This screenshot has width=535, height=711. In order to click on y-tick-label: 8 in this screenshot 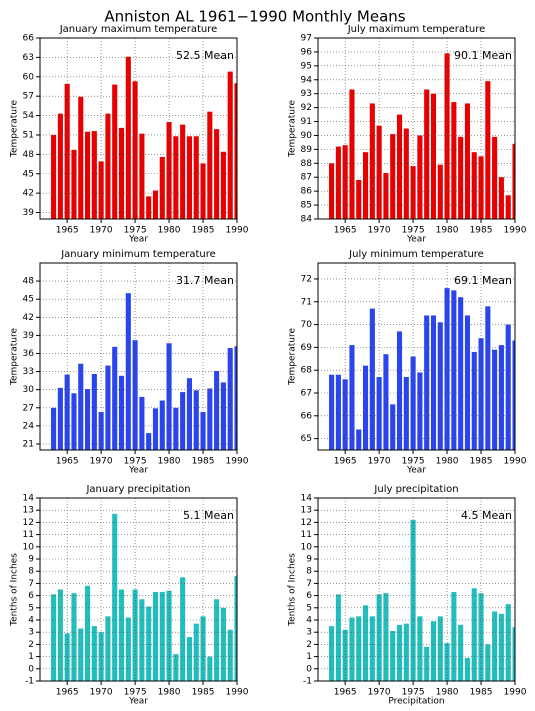, I will do `click(31, 572)`.